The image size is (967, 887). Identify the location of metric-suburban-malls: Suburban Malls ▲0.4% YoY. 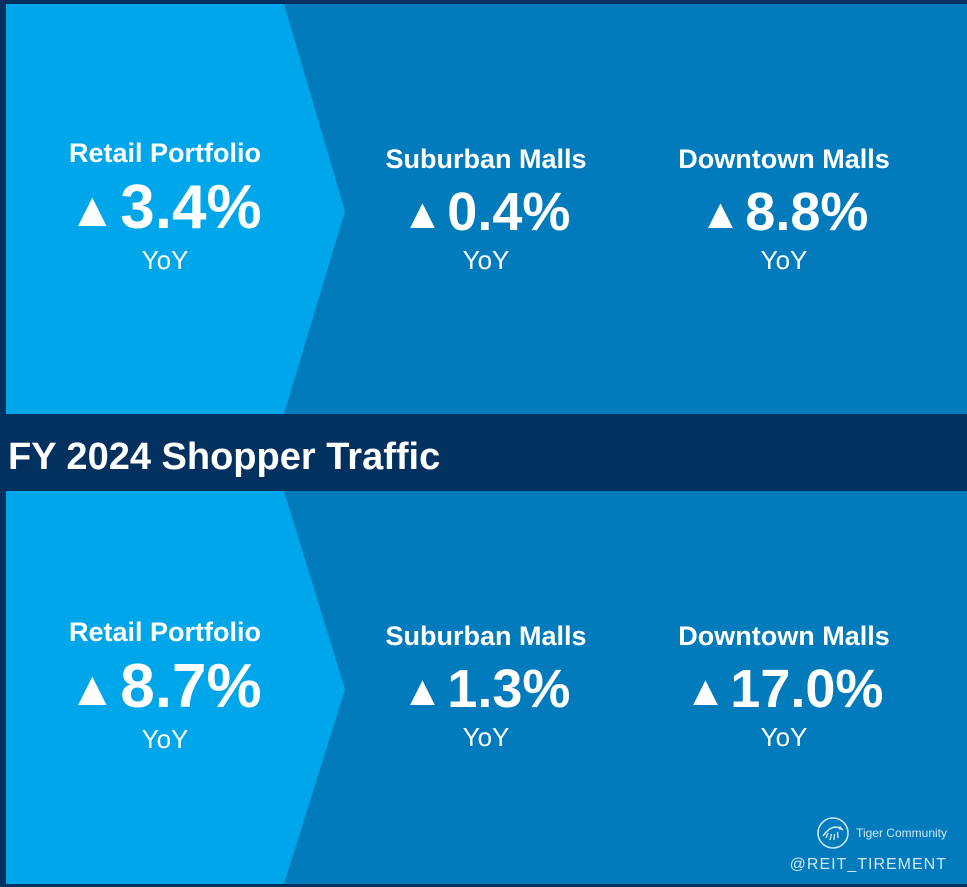
(486, 209).